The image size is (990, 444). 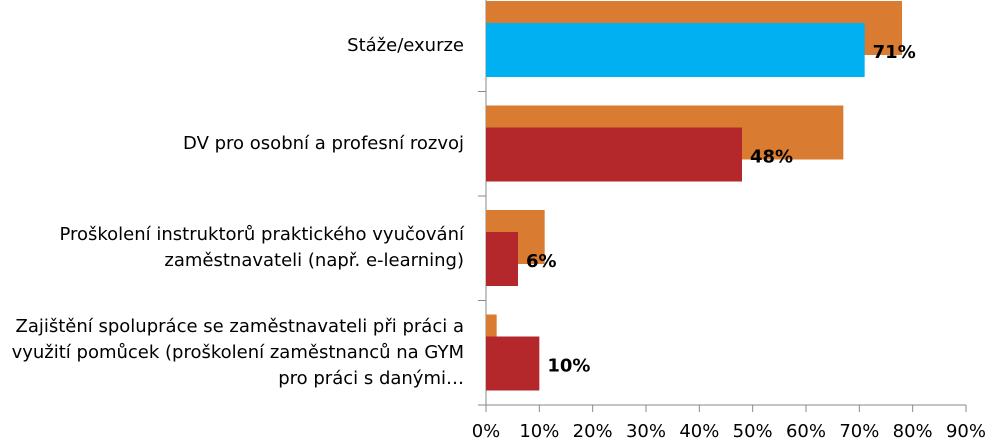 I want to click on x-tick-label: 30%, so click(x=646, y=431).